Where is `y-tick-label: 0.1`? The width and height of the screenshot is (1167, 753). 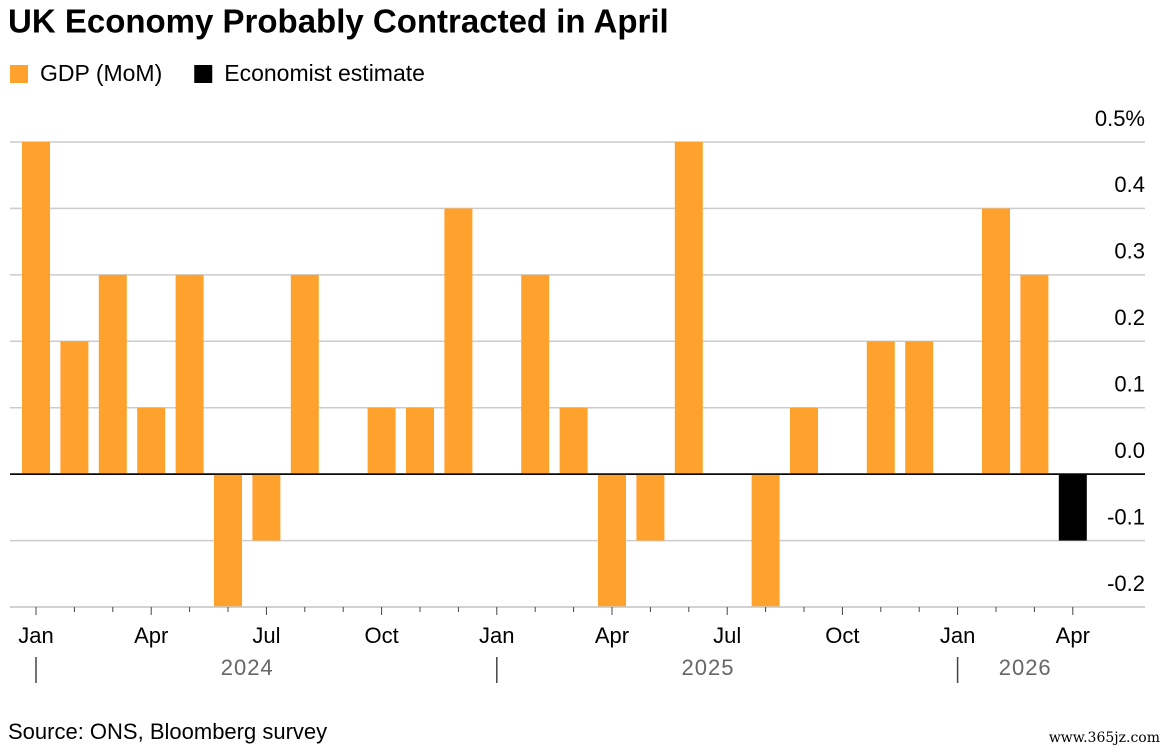 y-tick-label: 0.1 is located at coordinates (1129, 384).